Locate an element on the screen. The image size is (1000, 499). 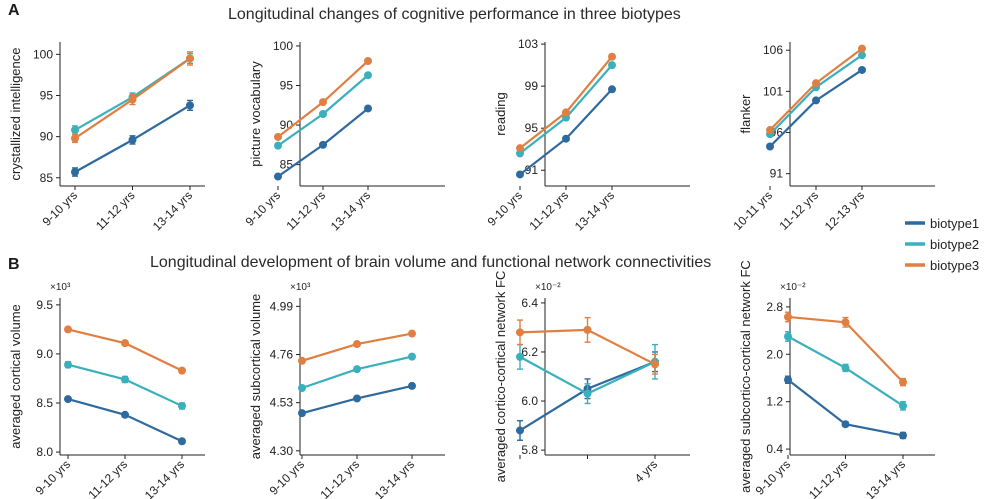
x-tick-label: 10-11 yrs is located at coordinates (752, 210).